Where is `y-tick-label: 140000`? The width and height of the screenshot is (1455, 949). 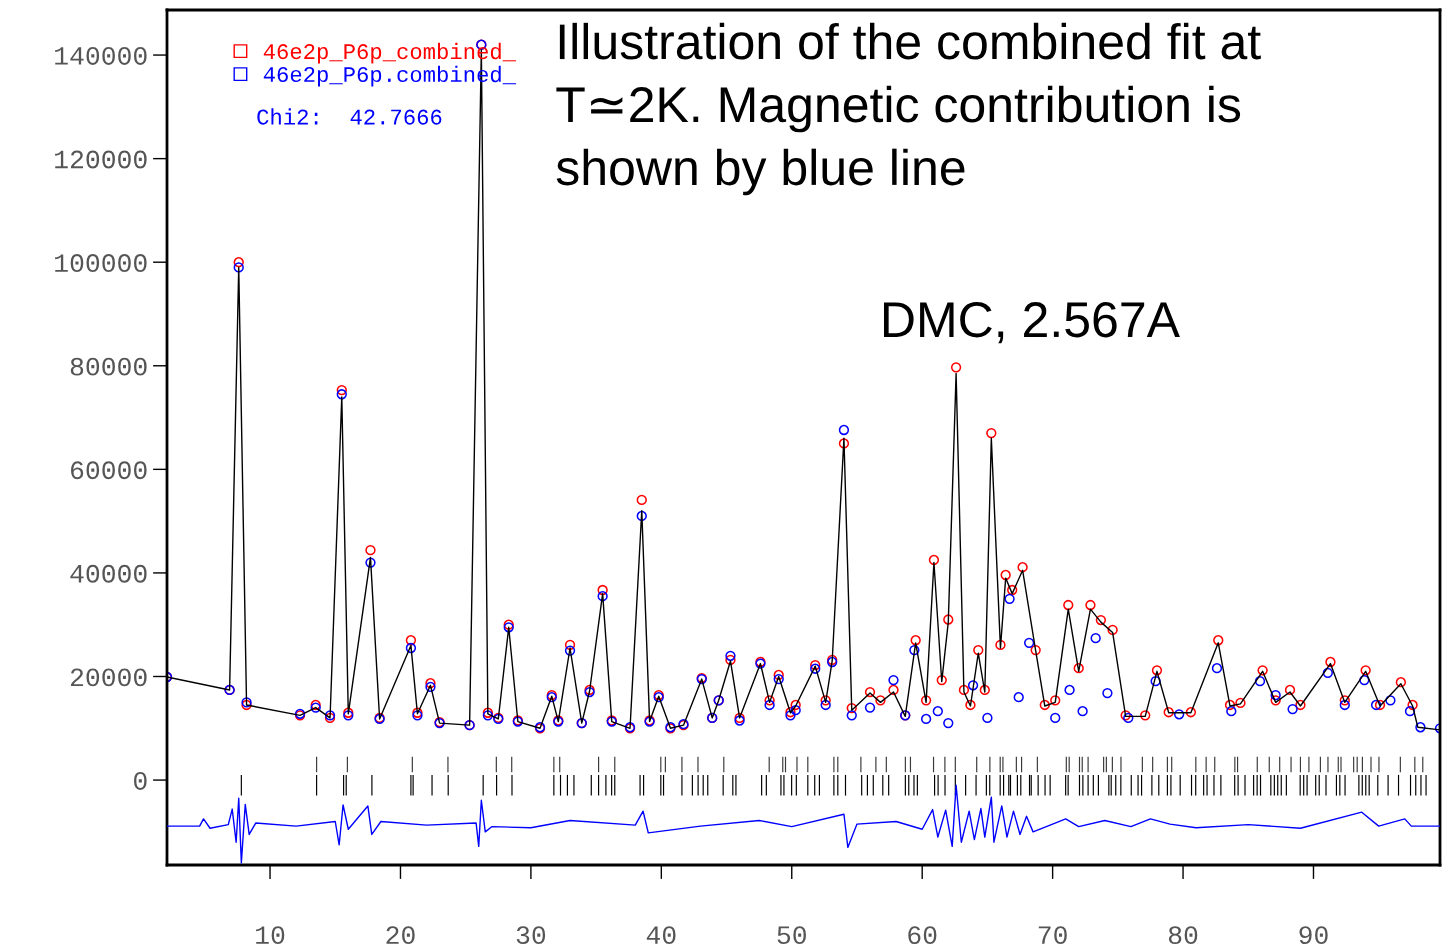
y-tick-label: 140000 is located at coordinates (101, 55).